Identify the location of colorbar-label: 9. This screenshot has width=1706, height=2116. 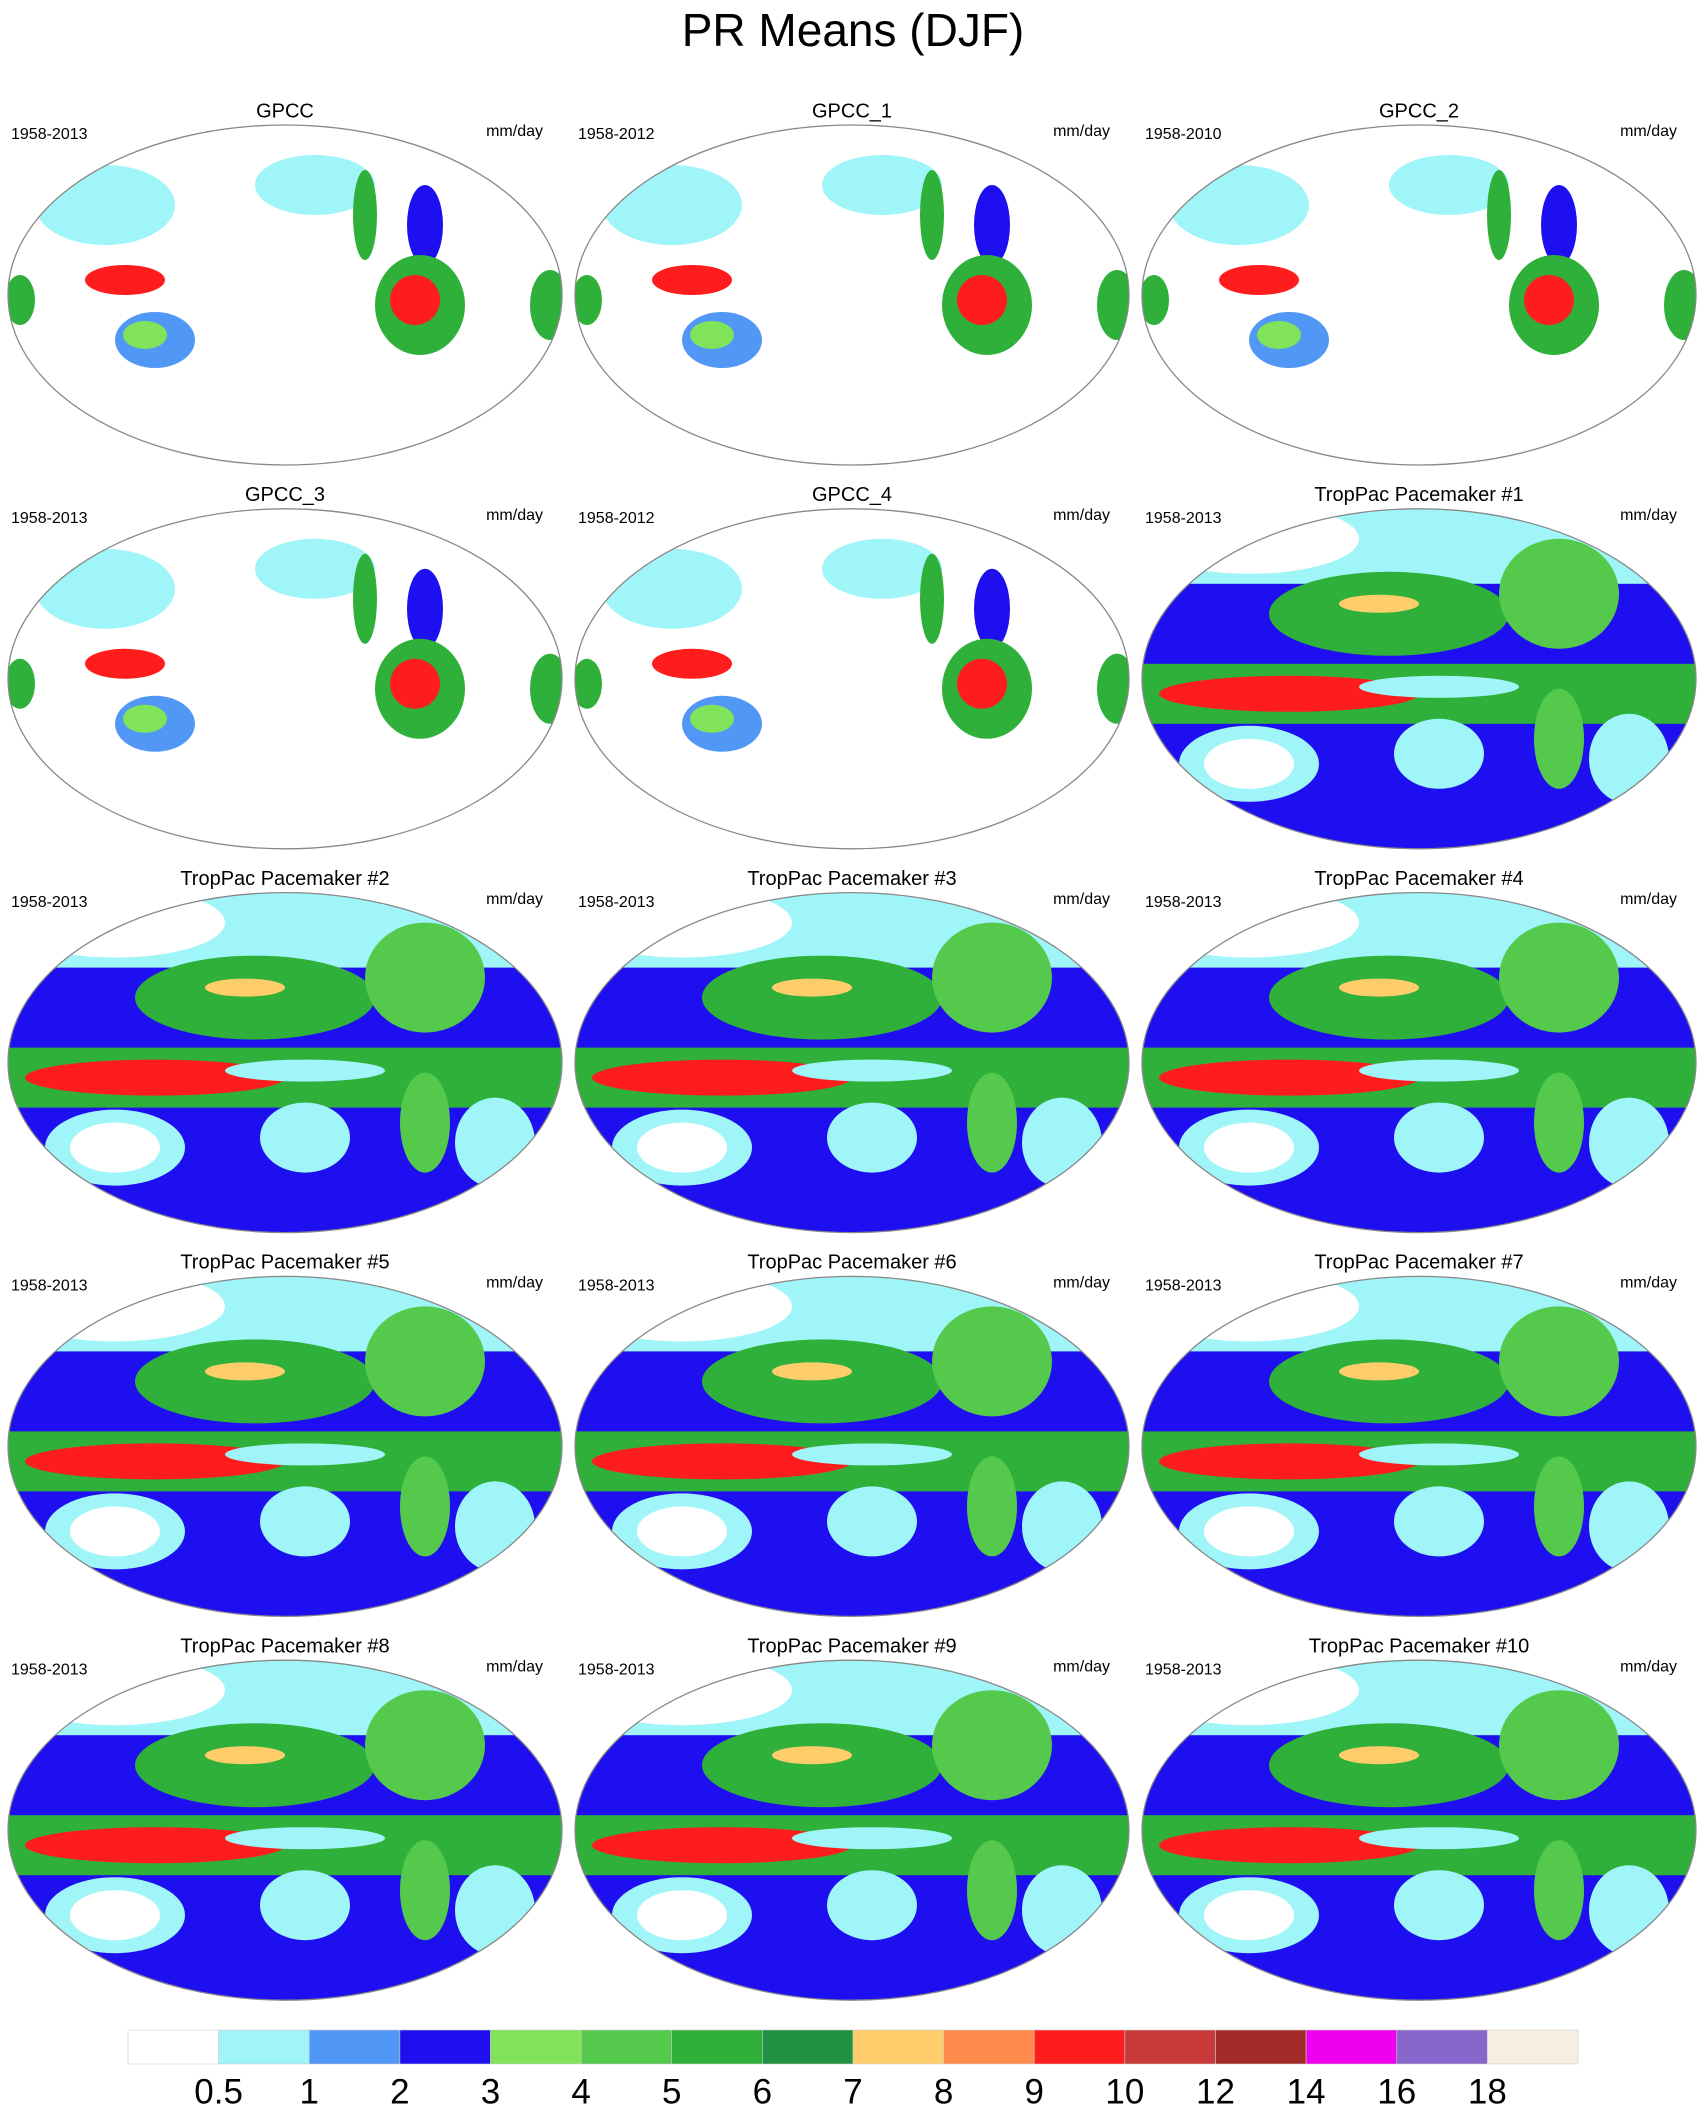
(1034, 2091).